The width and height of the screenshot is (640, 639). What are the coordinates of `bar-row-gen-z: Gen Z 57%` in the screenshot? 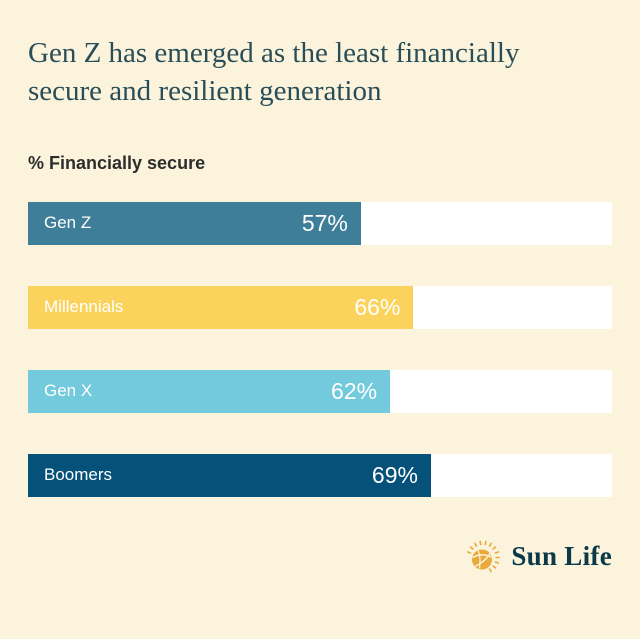 It's located at (320, 223).